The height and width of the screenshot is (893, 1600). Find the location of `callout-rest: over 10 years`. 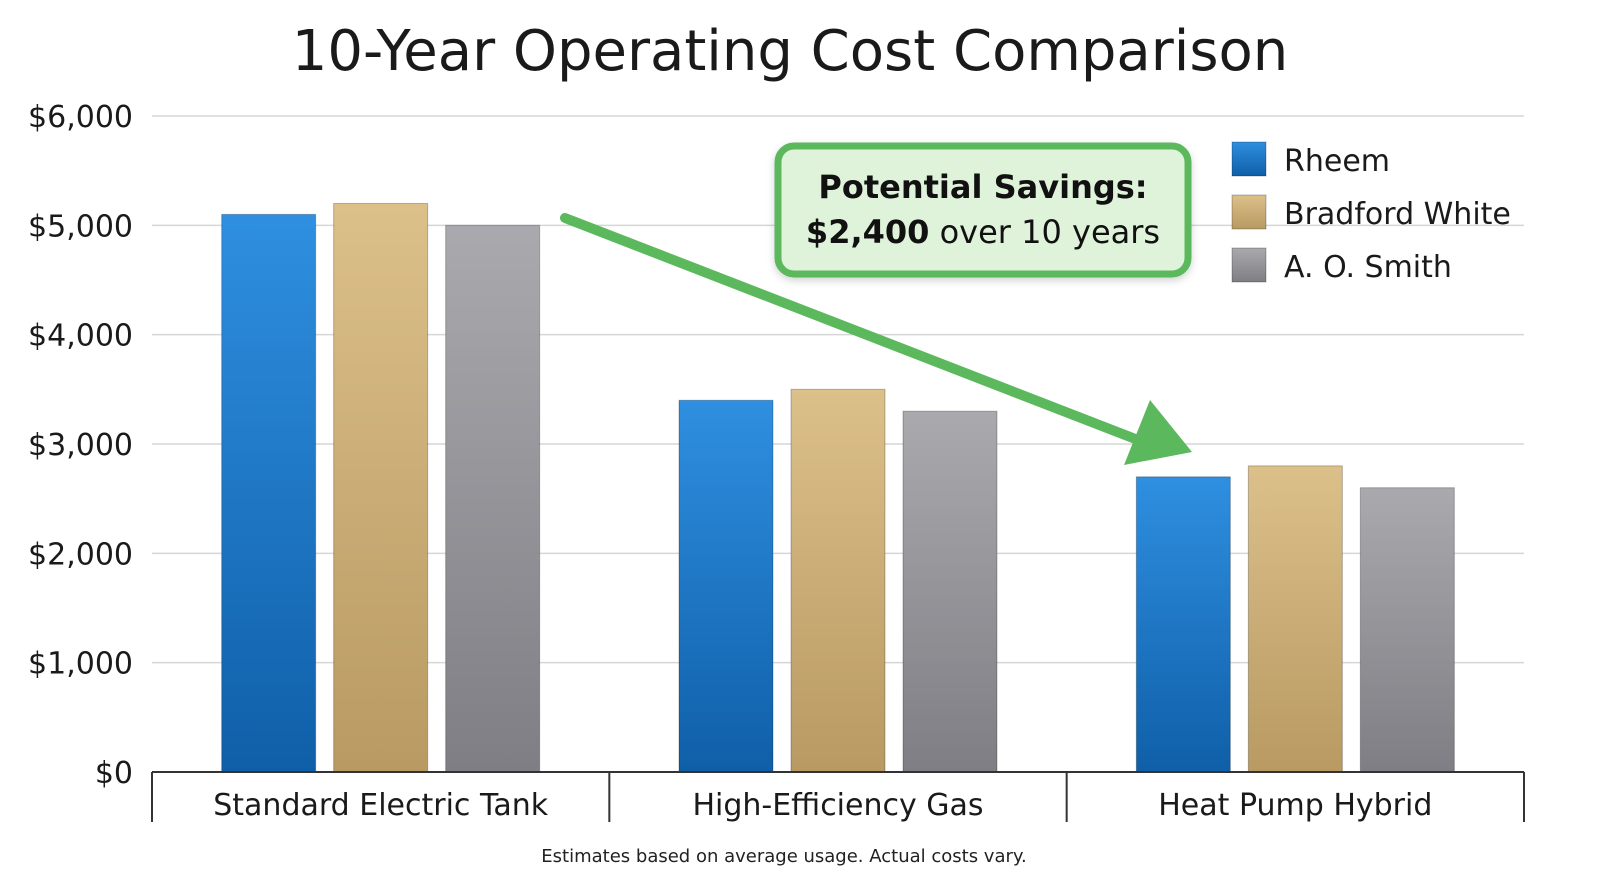

callout-rest: over 10 years is located at coordinates (1044, 232).